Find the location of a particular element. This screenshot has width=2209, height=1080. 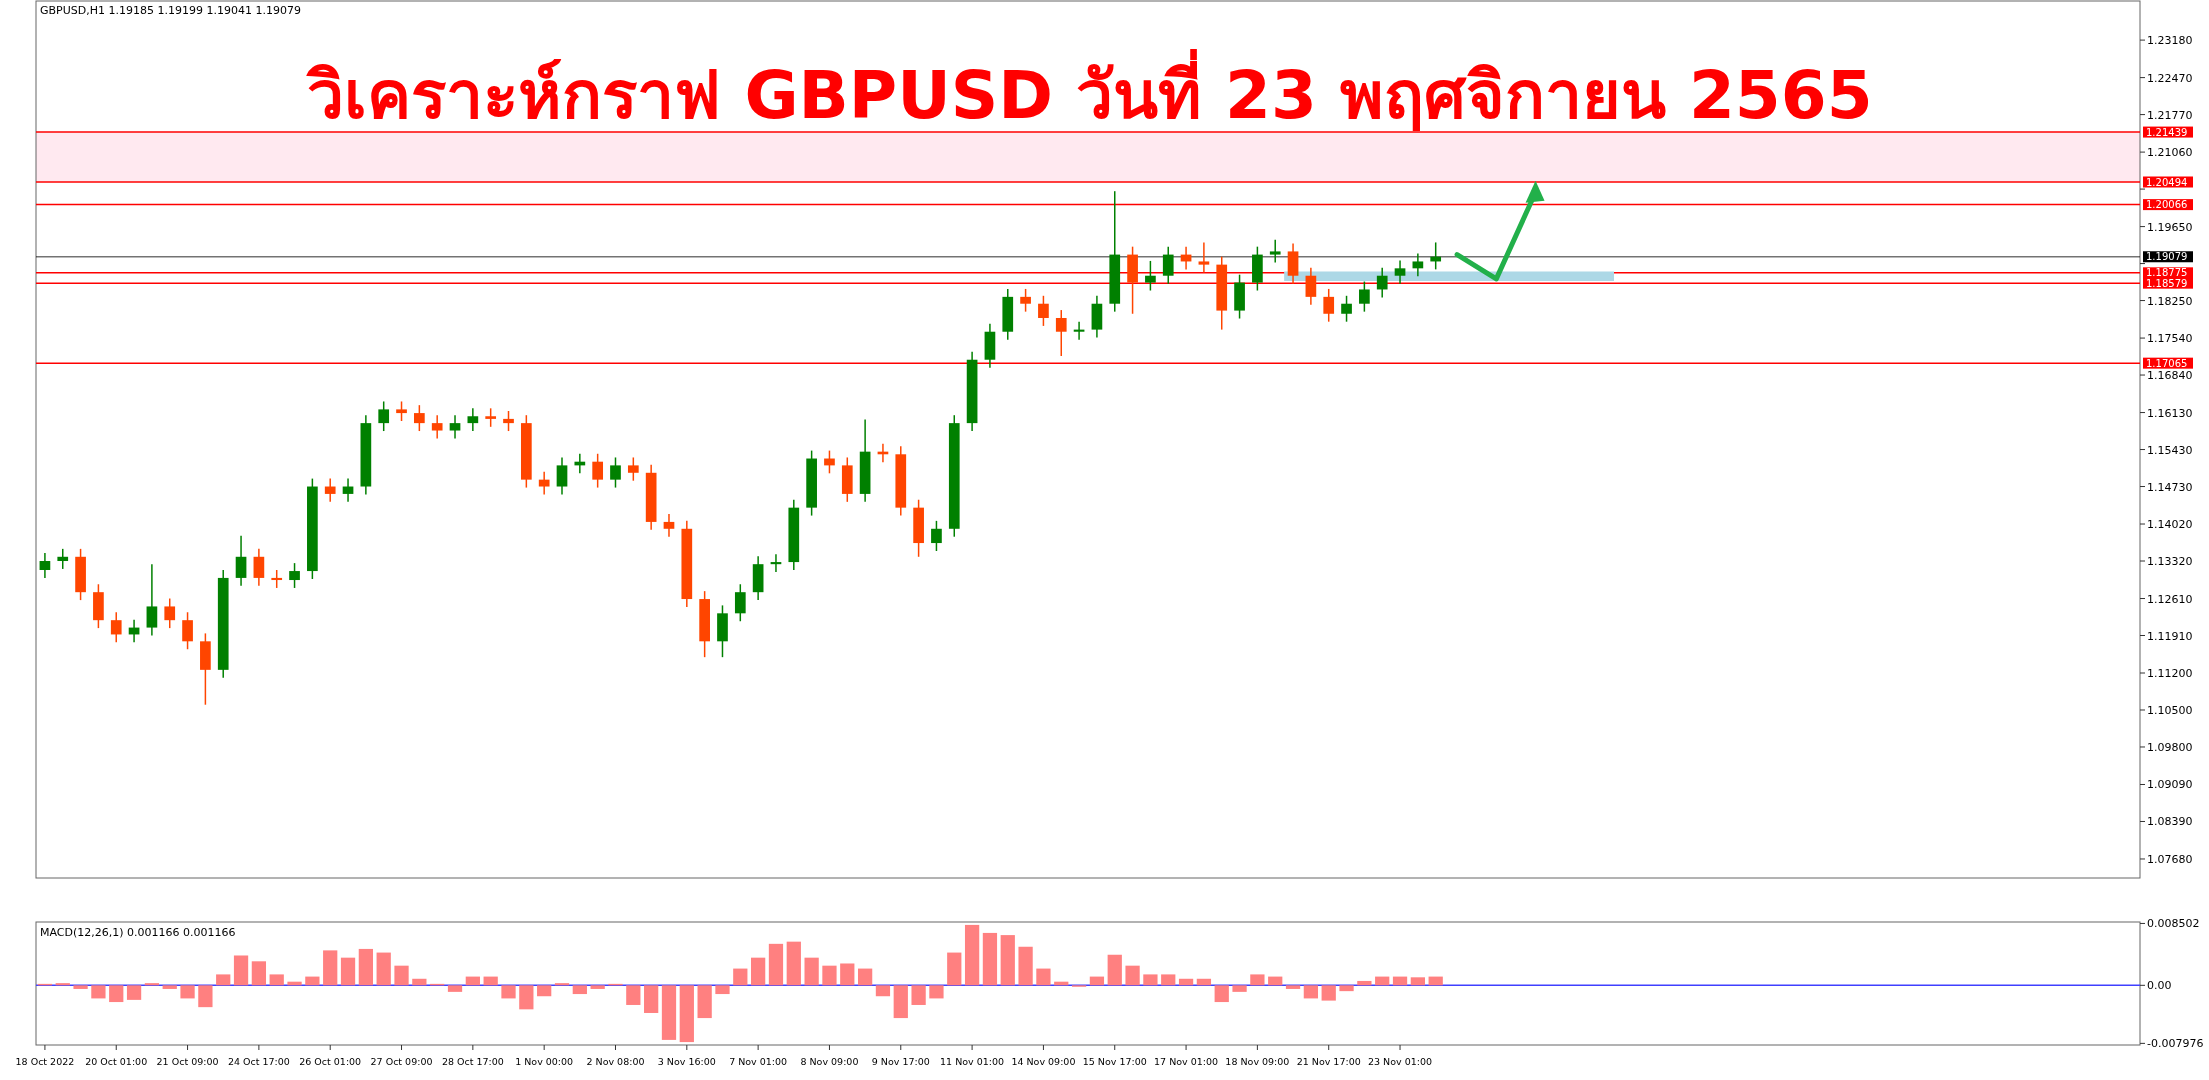

y-tick-label: 0.008502 is located at coordinates (2173, 924).